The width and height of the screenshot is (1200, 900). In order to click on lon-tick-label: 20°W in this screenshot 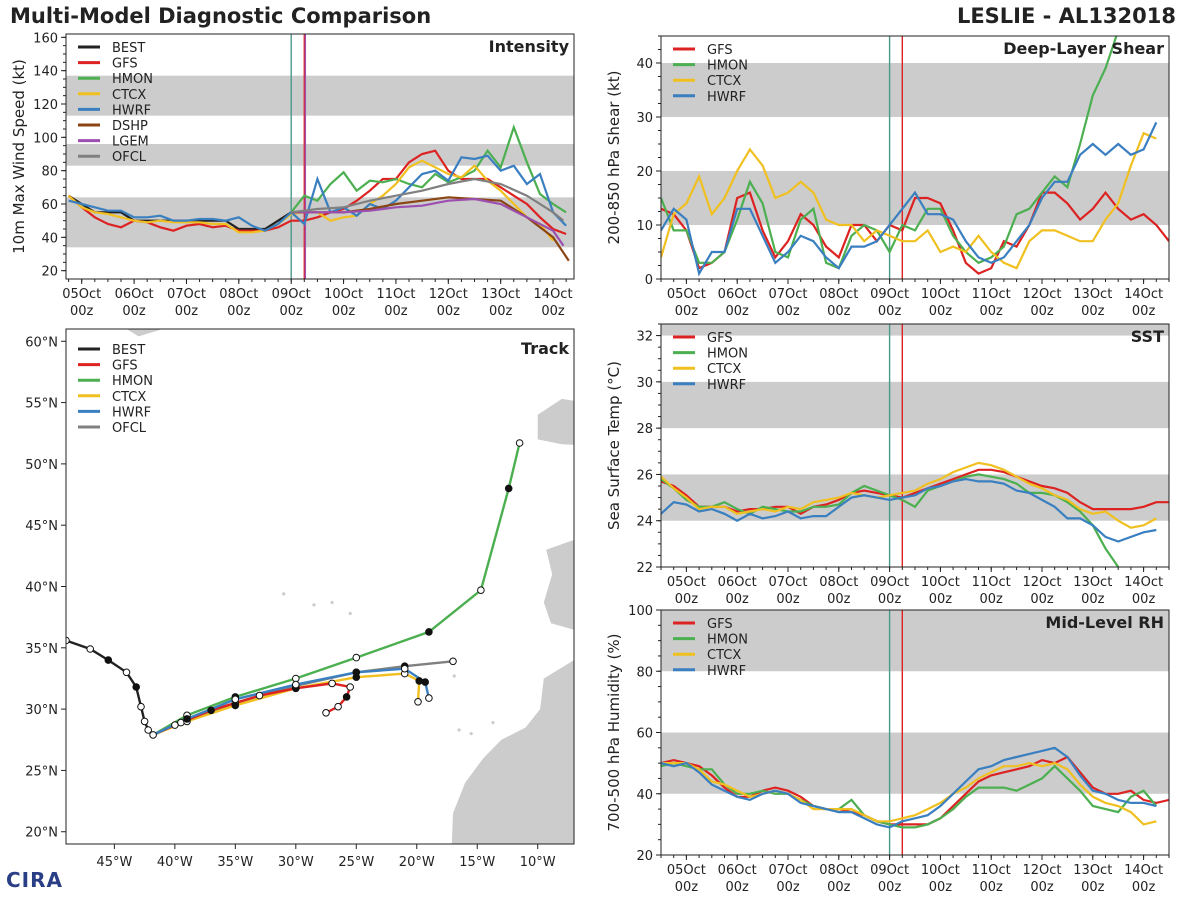, I will do `click(417, 862)`.